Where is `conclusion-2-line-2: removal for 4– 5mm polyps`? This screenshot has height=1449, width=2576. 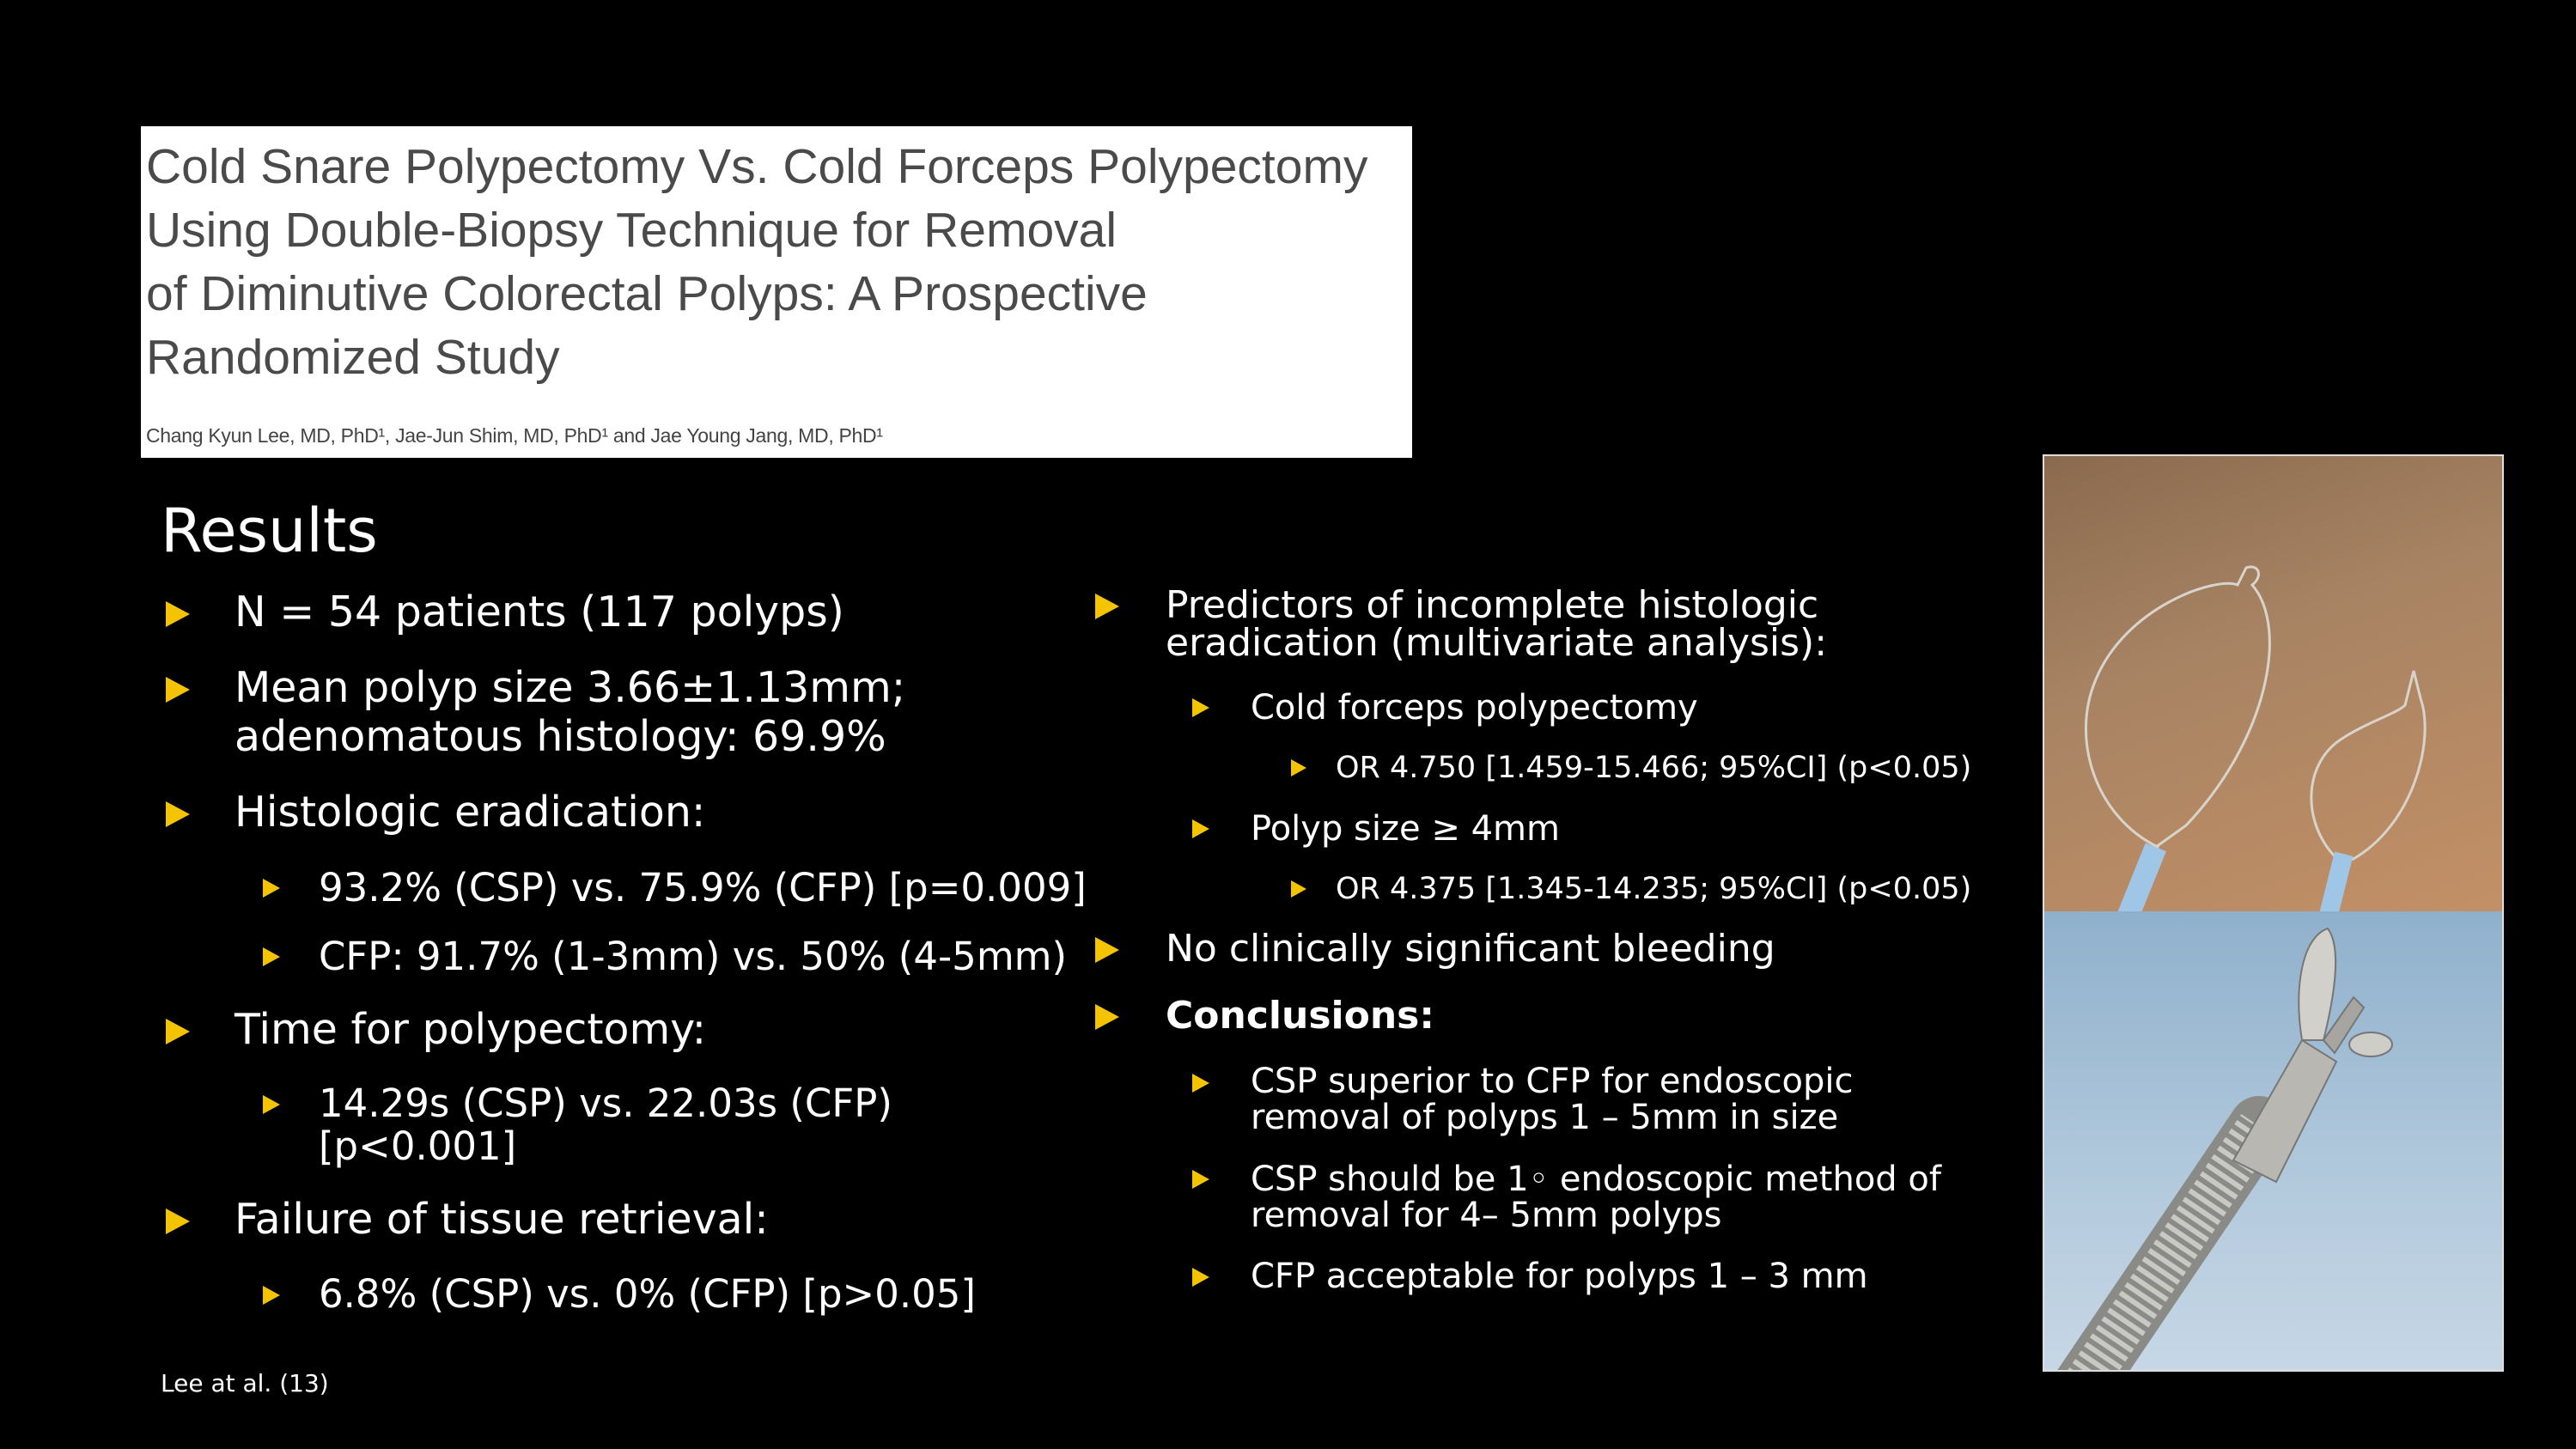 conclusion-2-line-2: removal for 4– 5mm polyps is located at coordinates (1486, 1215).